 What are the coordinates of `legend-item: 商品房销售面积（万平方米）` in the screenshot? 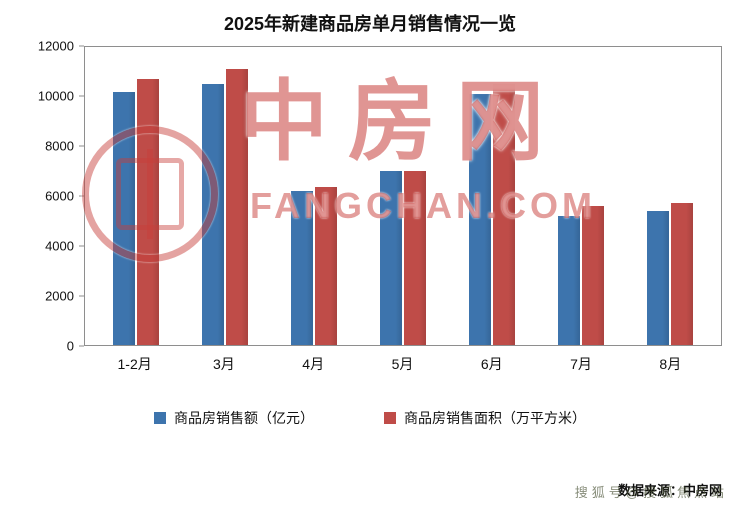 It's located at (485, 418).